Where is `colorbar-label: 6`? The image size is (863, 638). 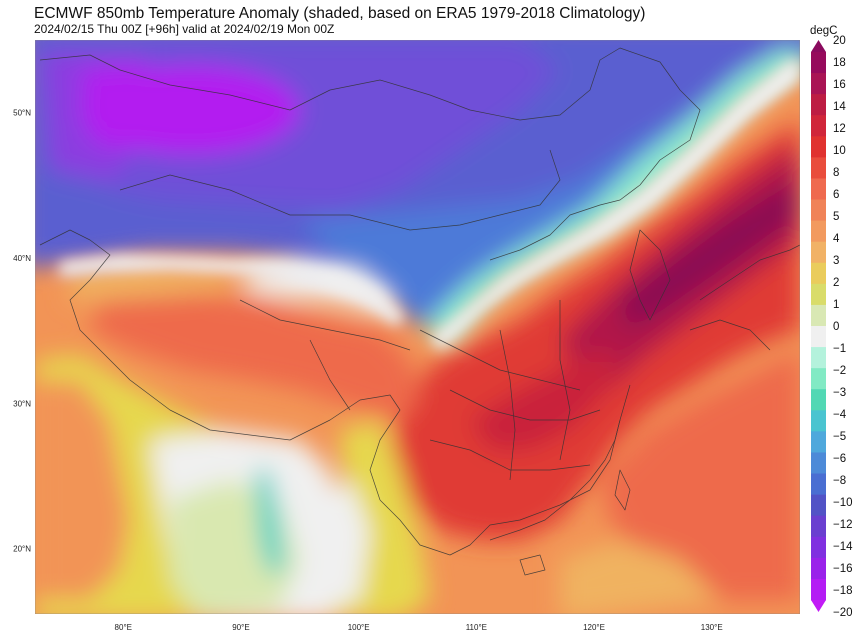 colorbar-label: 6 is located at coordinates (836, 195).